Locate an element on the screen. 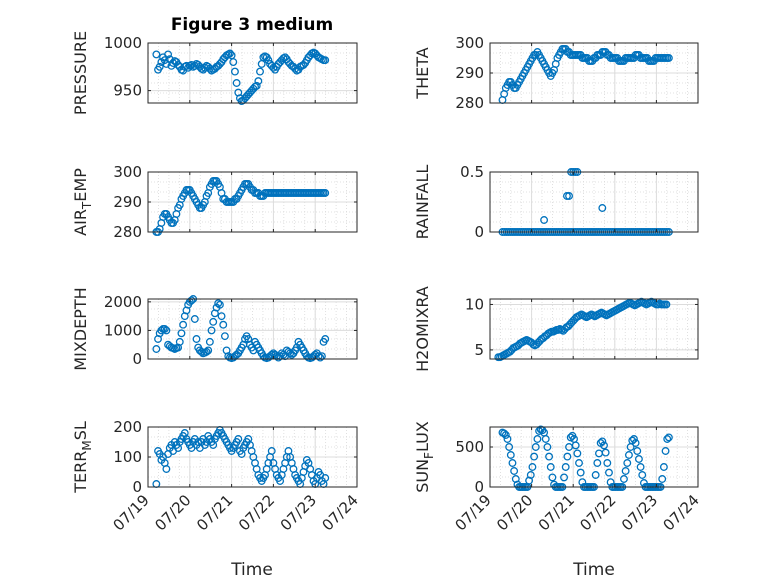  y-tick-label: 290 is located at coordinates (127, 202).